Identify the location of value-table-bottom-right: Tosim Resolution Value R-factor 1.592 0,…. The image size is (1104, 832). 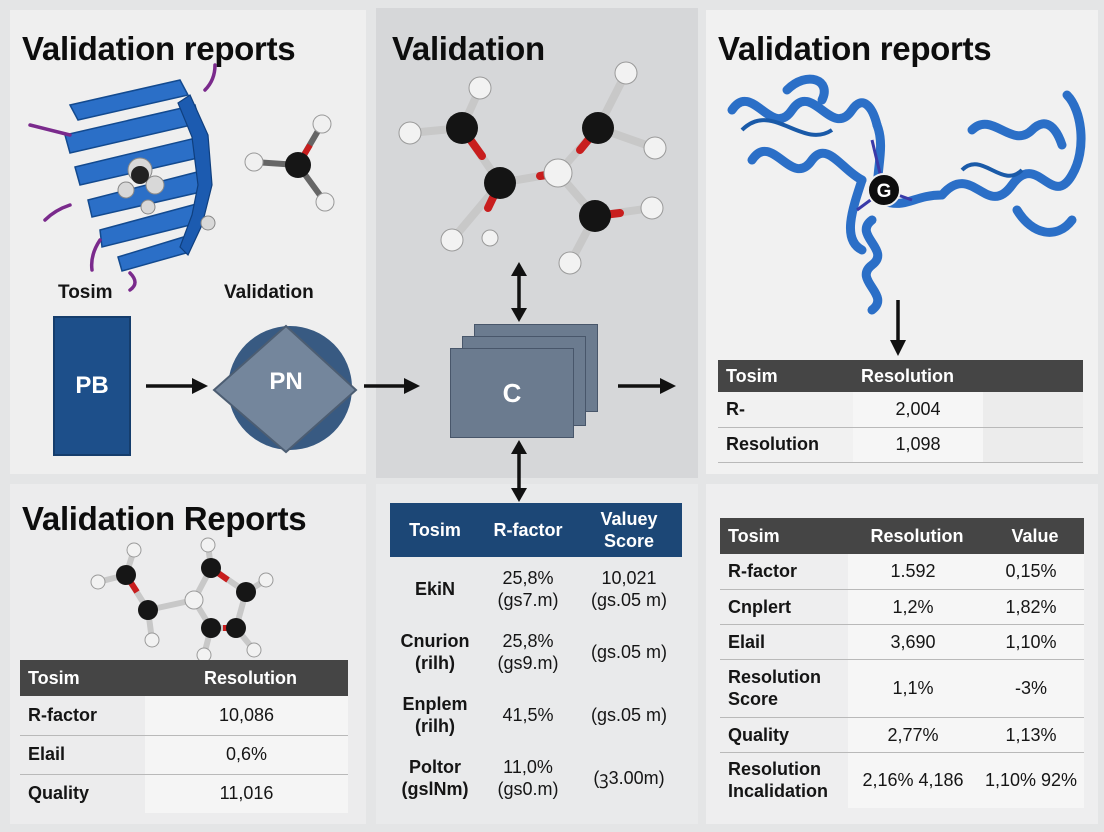
(902, 663).